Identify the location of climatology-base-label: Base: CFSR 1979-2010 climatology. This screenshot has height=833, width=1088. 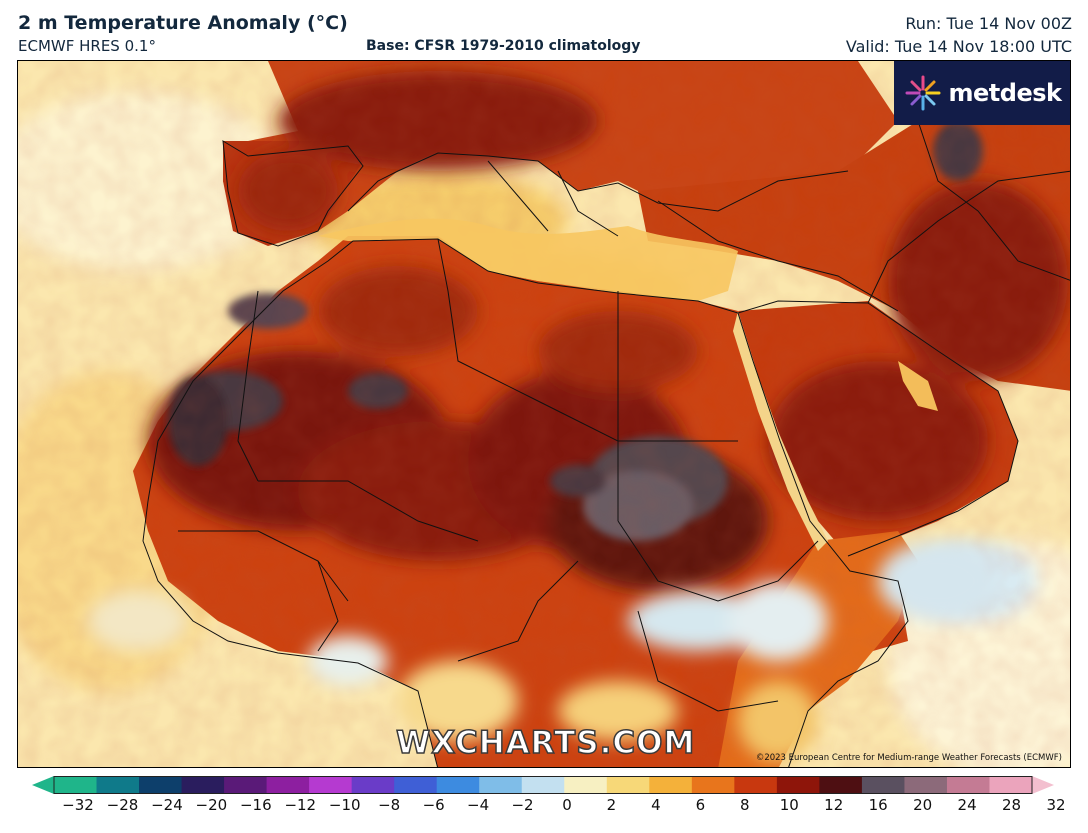
(503, 46).